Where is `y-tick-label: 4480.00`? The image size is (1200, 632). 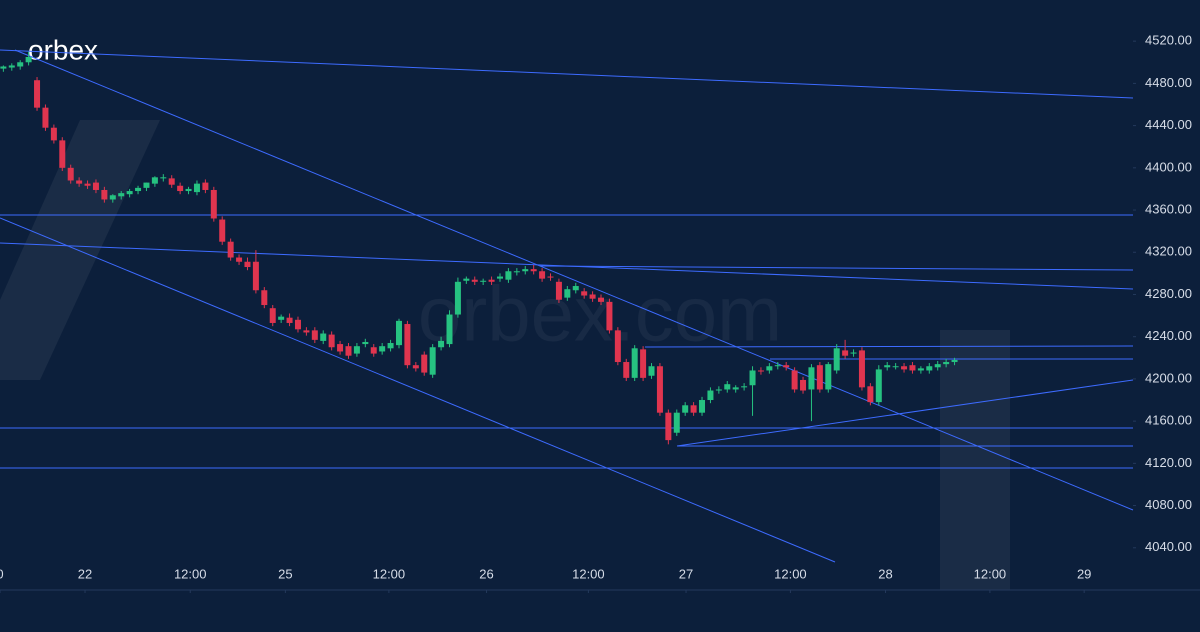
y-tick-label: 4480.00 is located at coordinates (1168, 82).